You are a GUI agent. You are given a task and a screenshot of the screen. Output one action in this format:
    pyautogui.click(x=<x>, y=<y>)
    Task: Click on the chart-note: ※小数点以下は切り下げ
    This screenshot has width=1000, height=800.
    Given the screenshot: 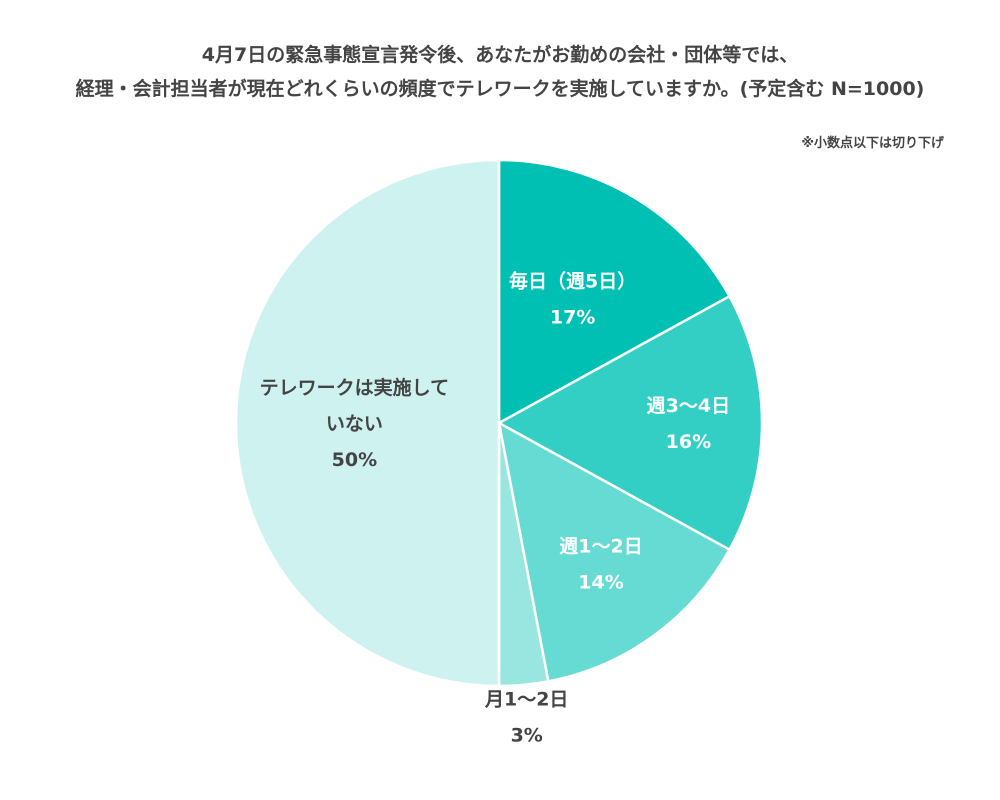 What is the action you would take?
    pyautogui.click(x=872, y=143)
    